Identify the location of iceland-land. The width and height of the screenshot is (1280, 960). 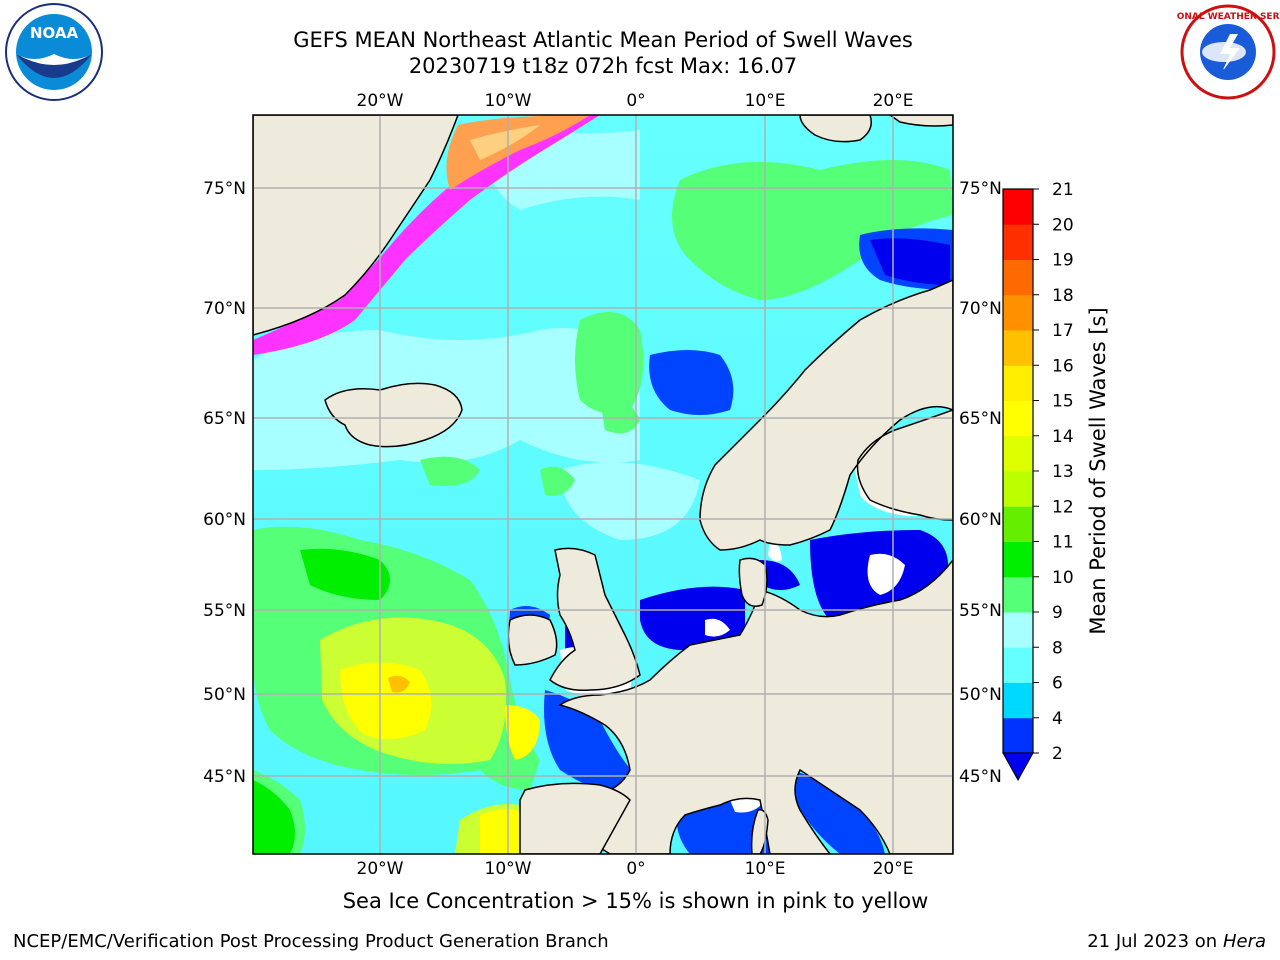
(393, 415).